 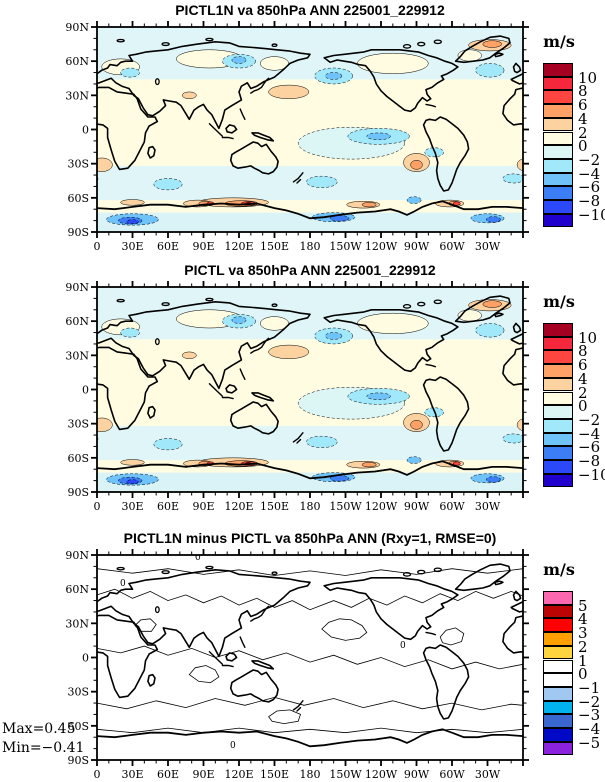 What do you see at coordinates (583, 674) in the screenshot?
I see `colorbar-tick-label: 0` at bounding box center [583, 674].